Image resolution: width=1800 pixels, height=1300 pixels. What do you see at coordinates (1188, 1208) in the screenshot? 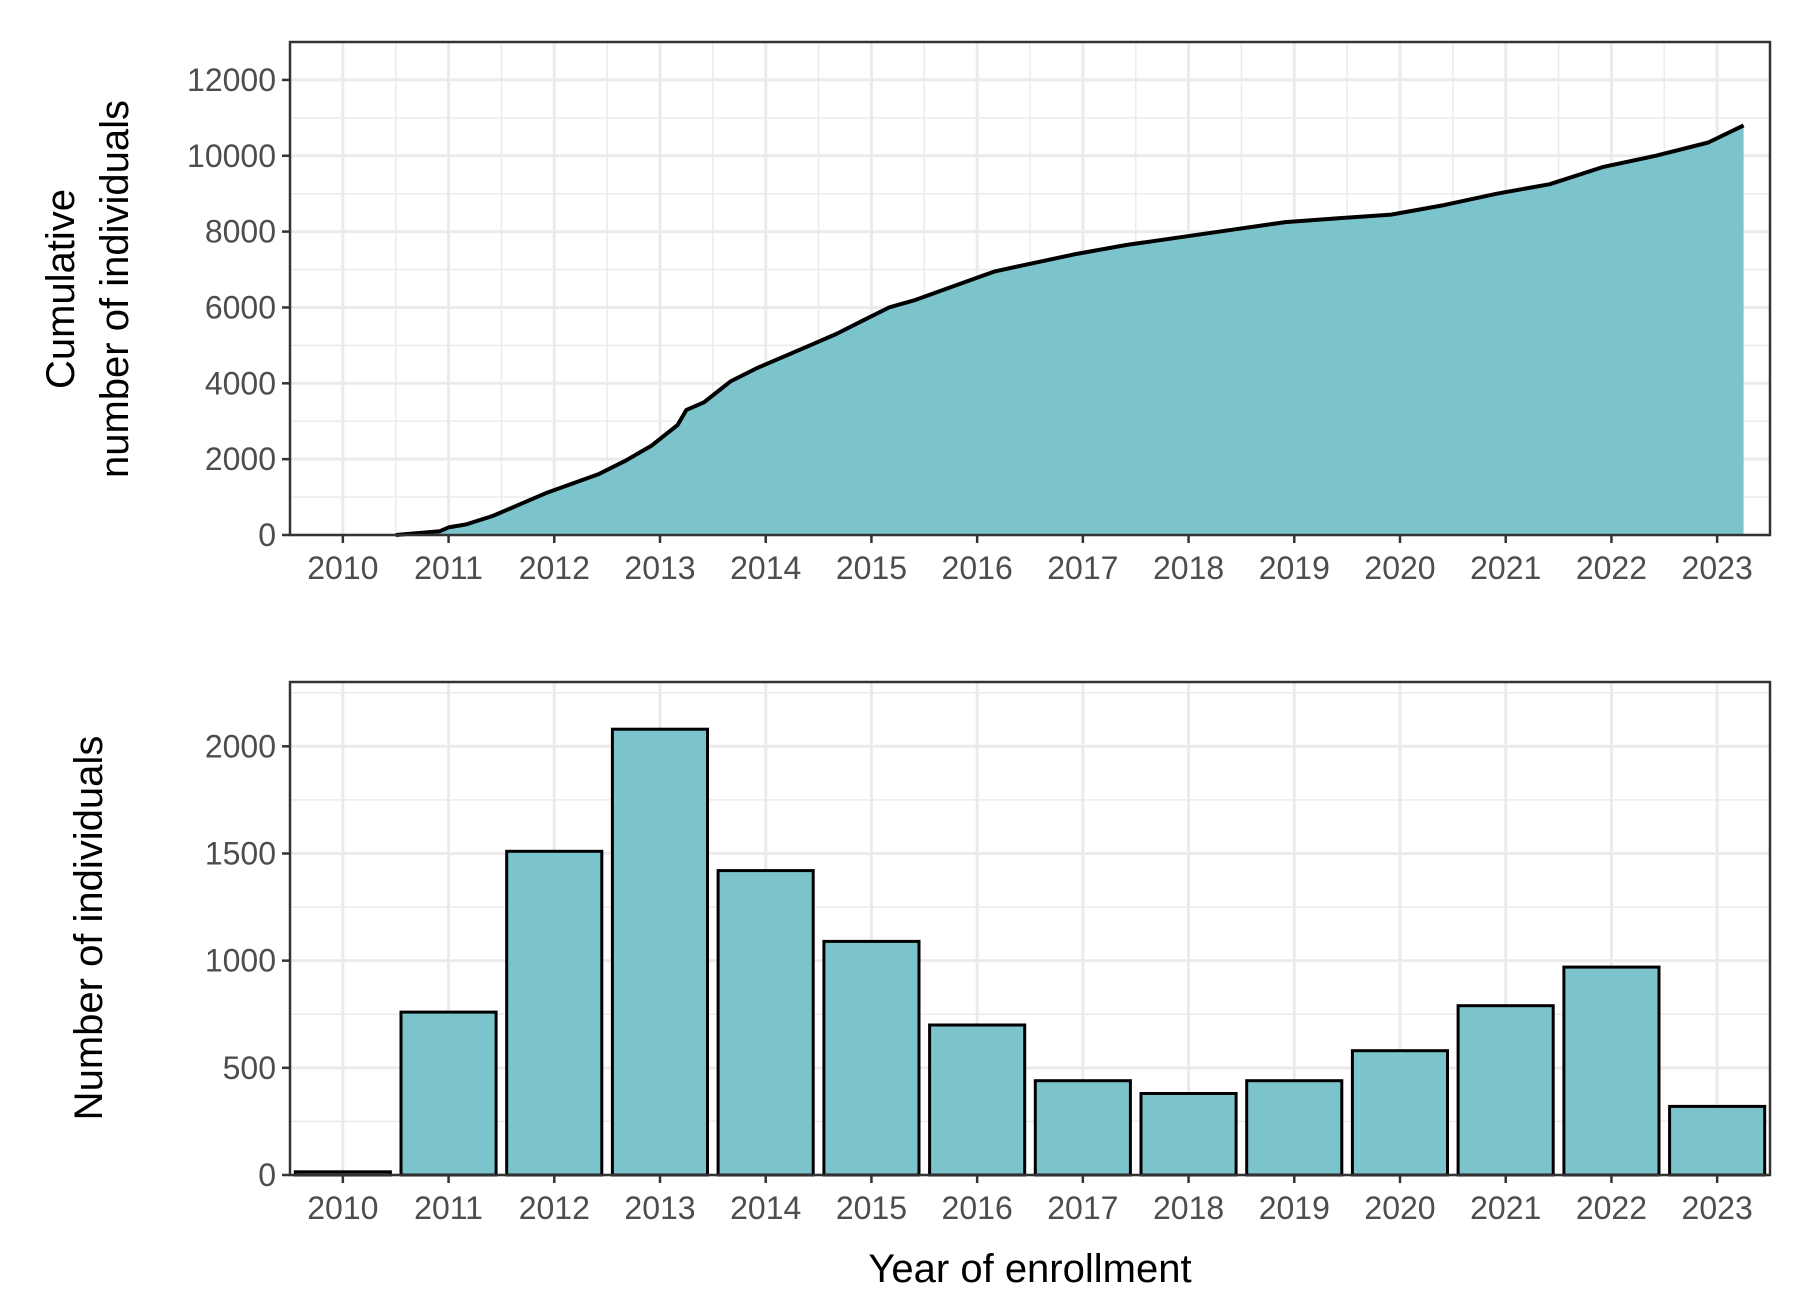
I see `bar-x-tick-label: 2018` at bounding box center [1188, 1208].